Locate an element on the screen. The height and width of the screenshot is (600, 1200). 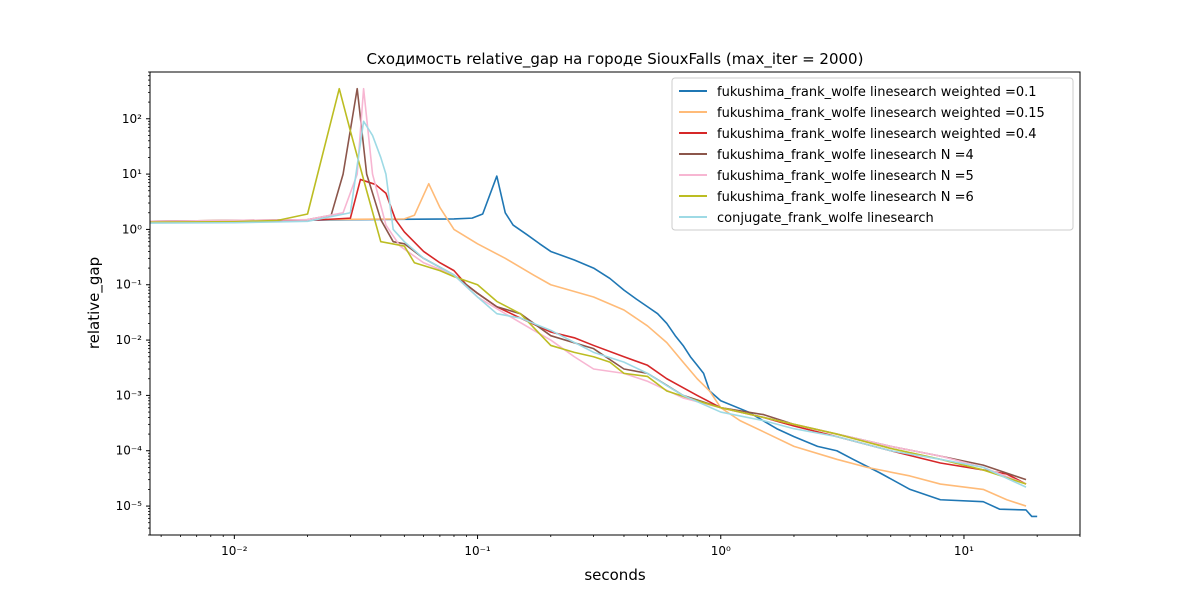
legend-entry-label: fukushima_frank_wolfe linesearch N =5 is located at coordinates (845, 176).